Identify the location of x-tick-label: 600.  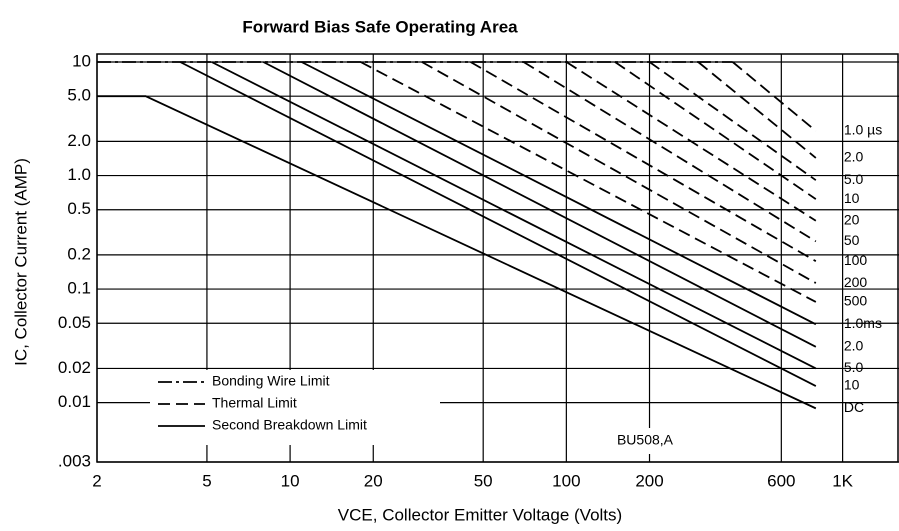
(781, 480).